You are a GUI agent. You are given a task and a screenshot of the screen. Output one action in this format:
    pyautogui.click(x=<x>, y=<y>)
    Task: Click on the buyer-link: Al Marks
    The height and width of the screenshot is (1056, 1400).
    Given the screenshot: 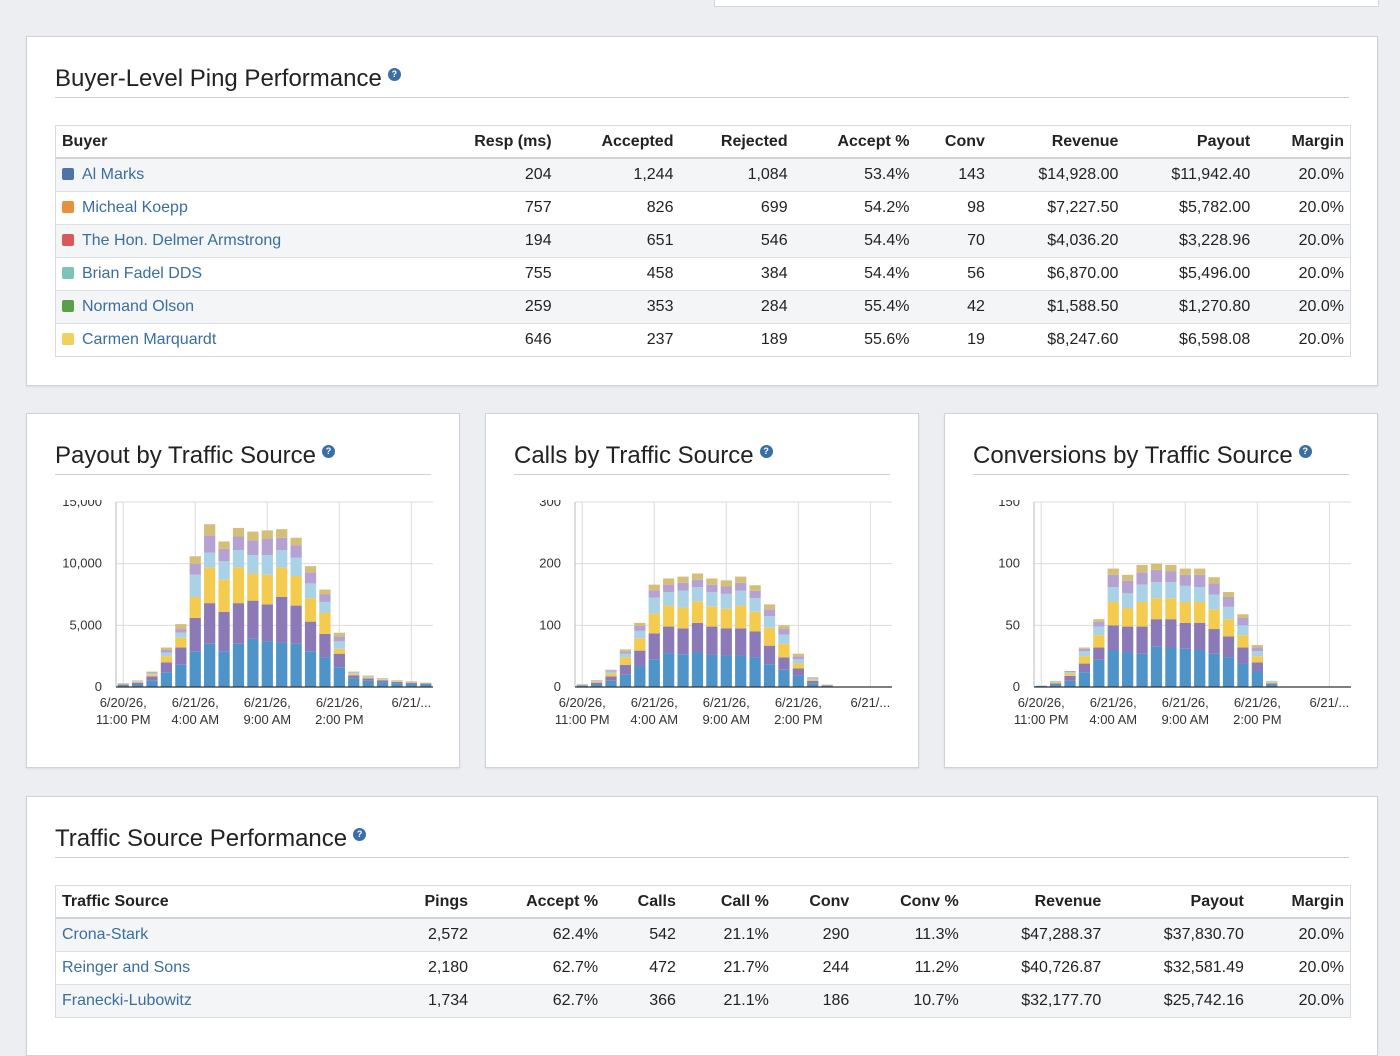 What is the action you would take?
    pyautogui.click(x=113, y=174)
    